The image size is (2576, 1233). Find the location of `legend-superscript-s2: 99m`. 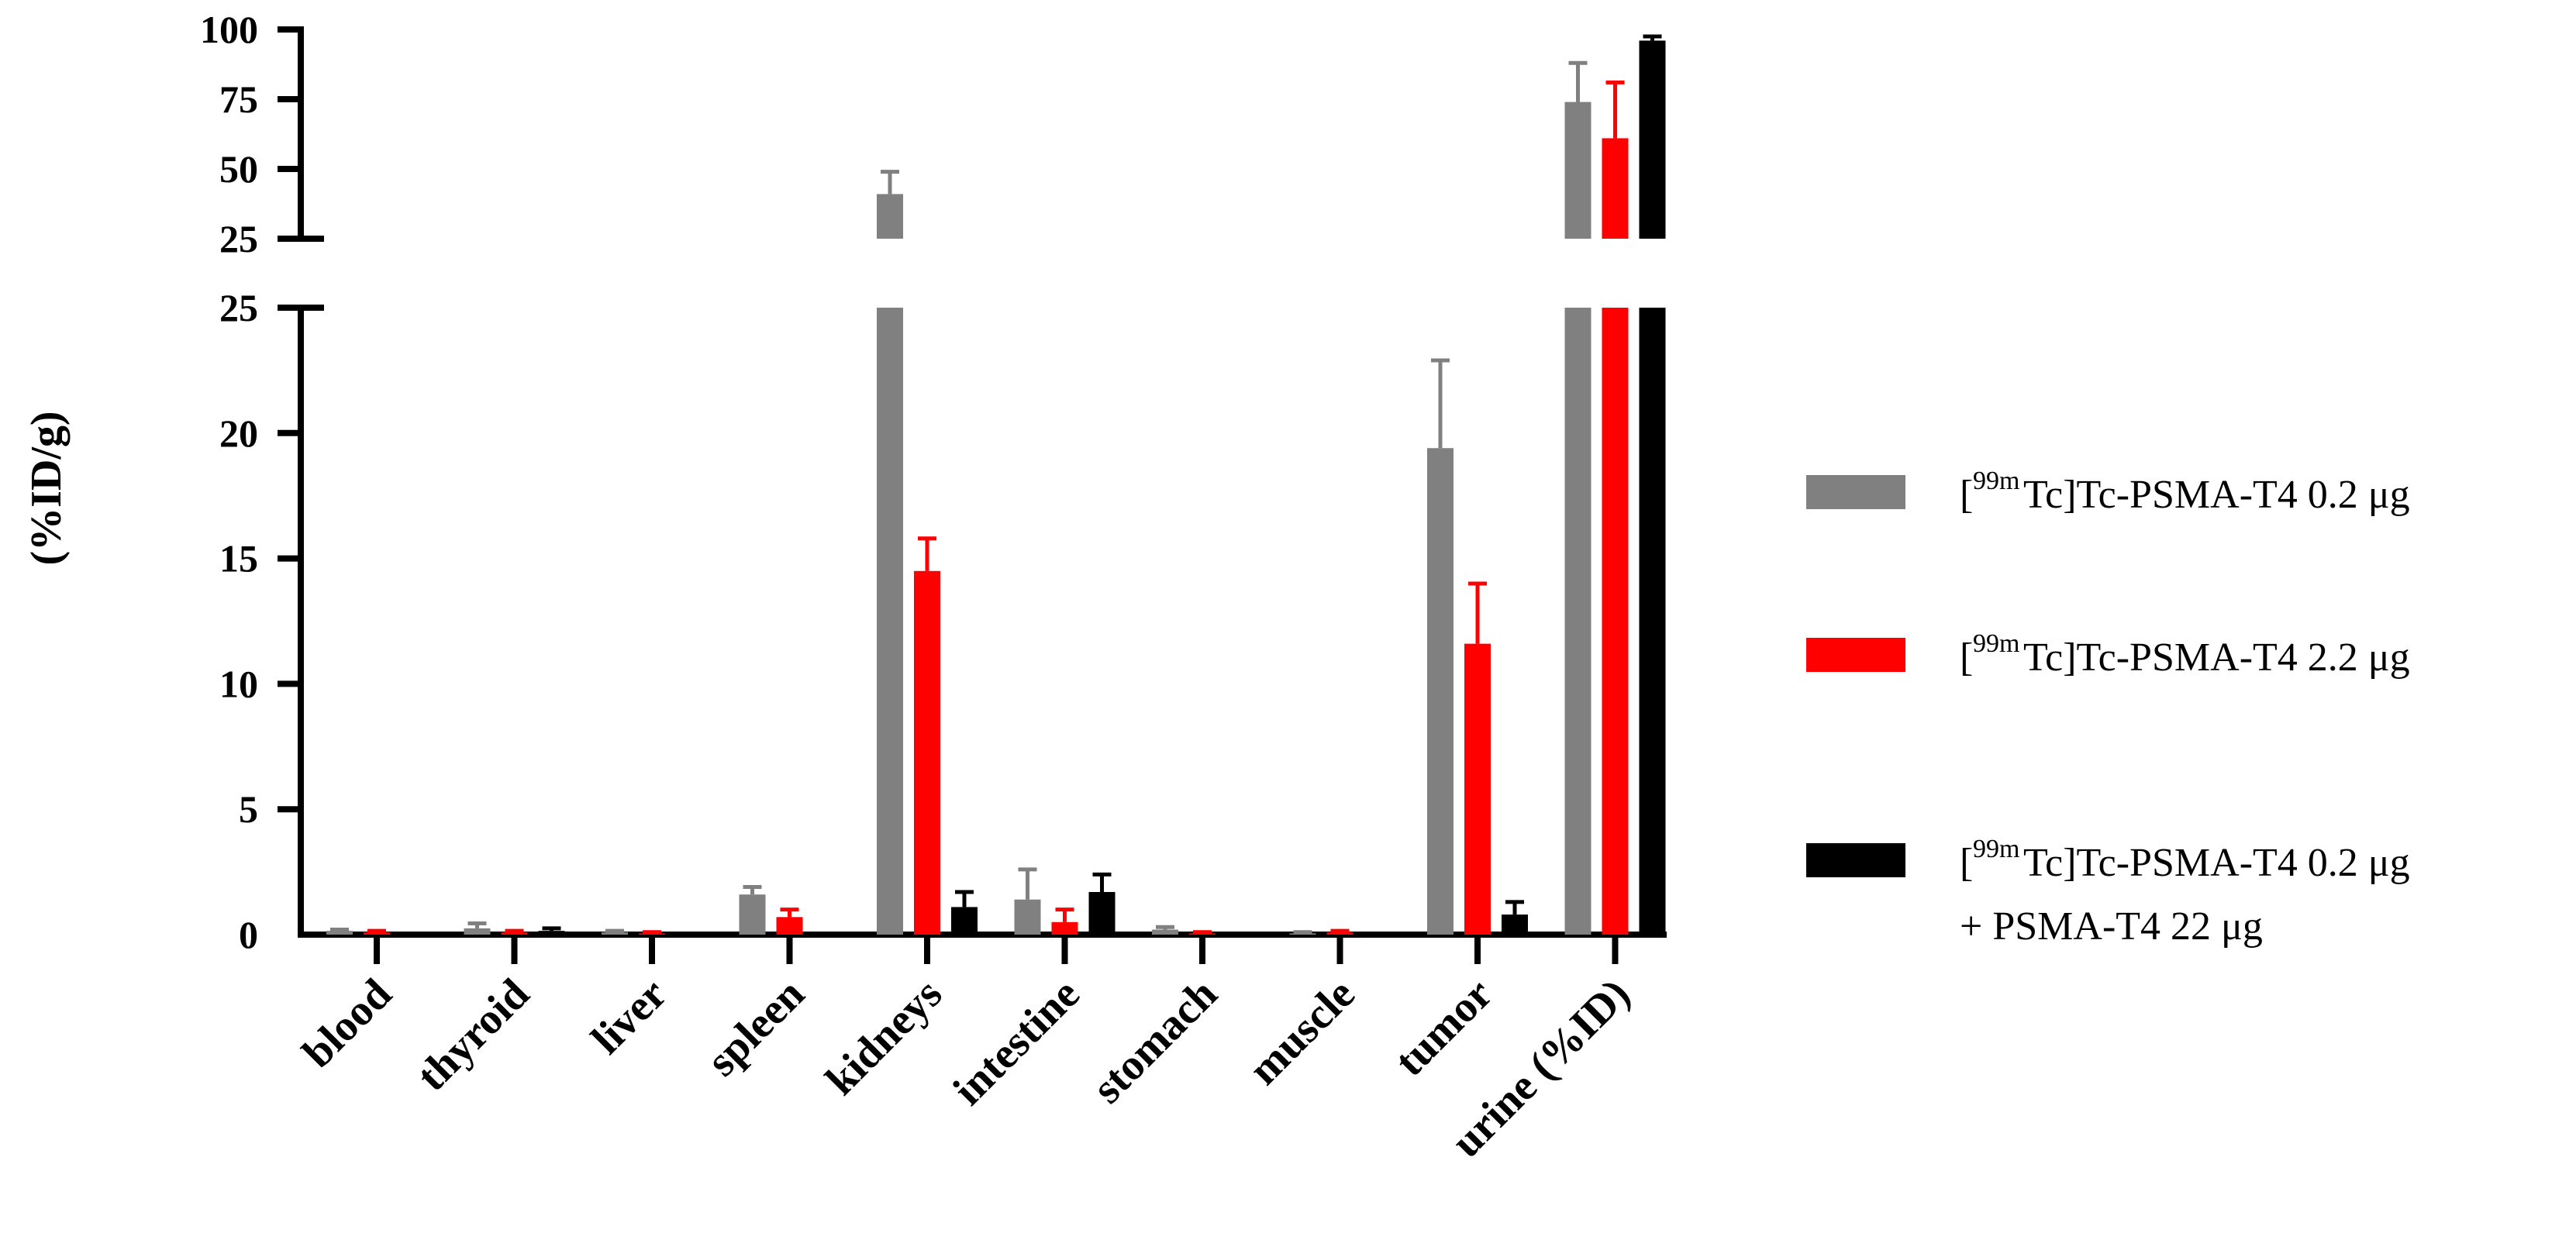

legend-superscript-s2: 99m is located at coordinates (1996, 849).